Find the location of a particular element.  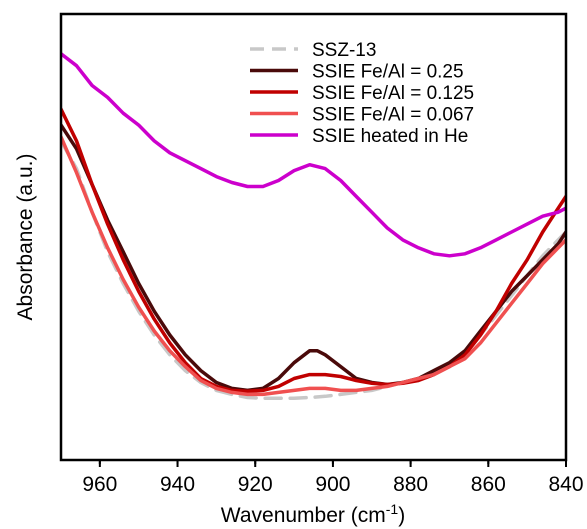

x-axis-label: Wavenumber (cm-1) is located at coordinates (313, 514).